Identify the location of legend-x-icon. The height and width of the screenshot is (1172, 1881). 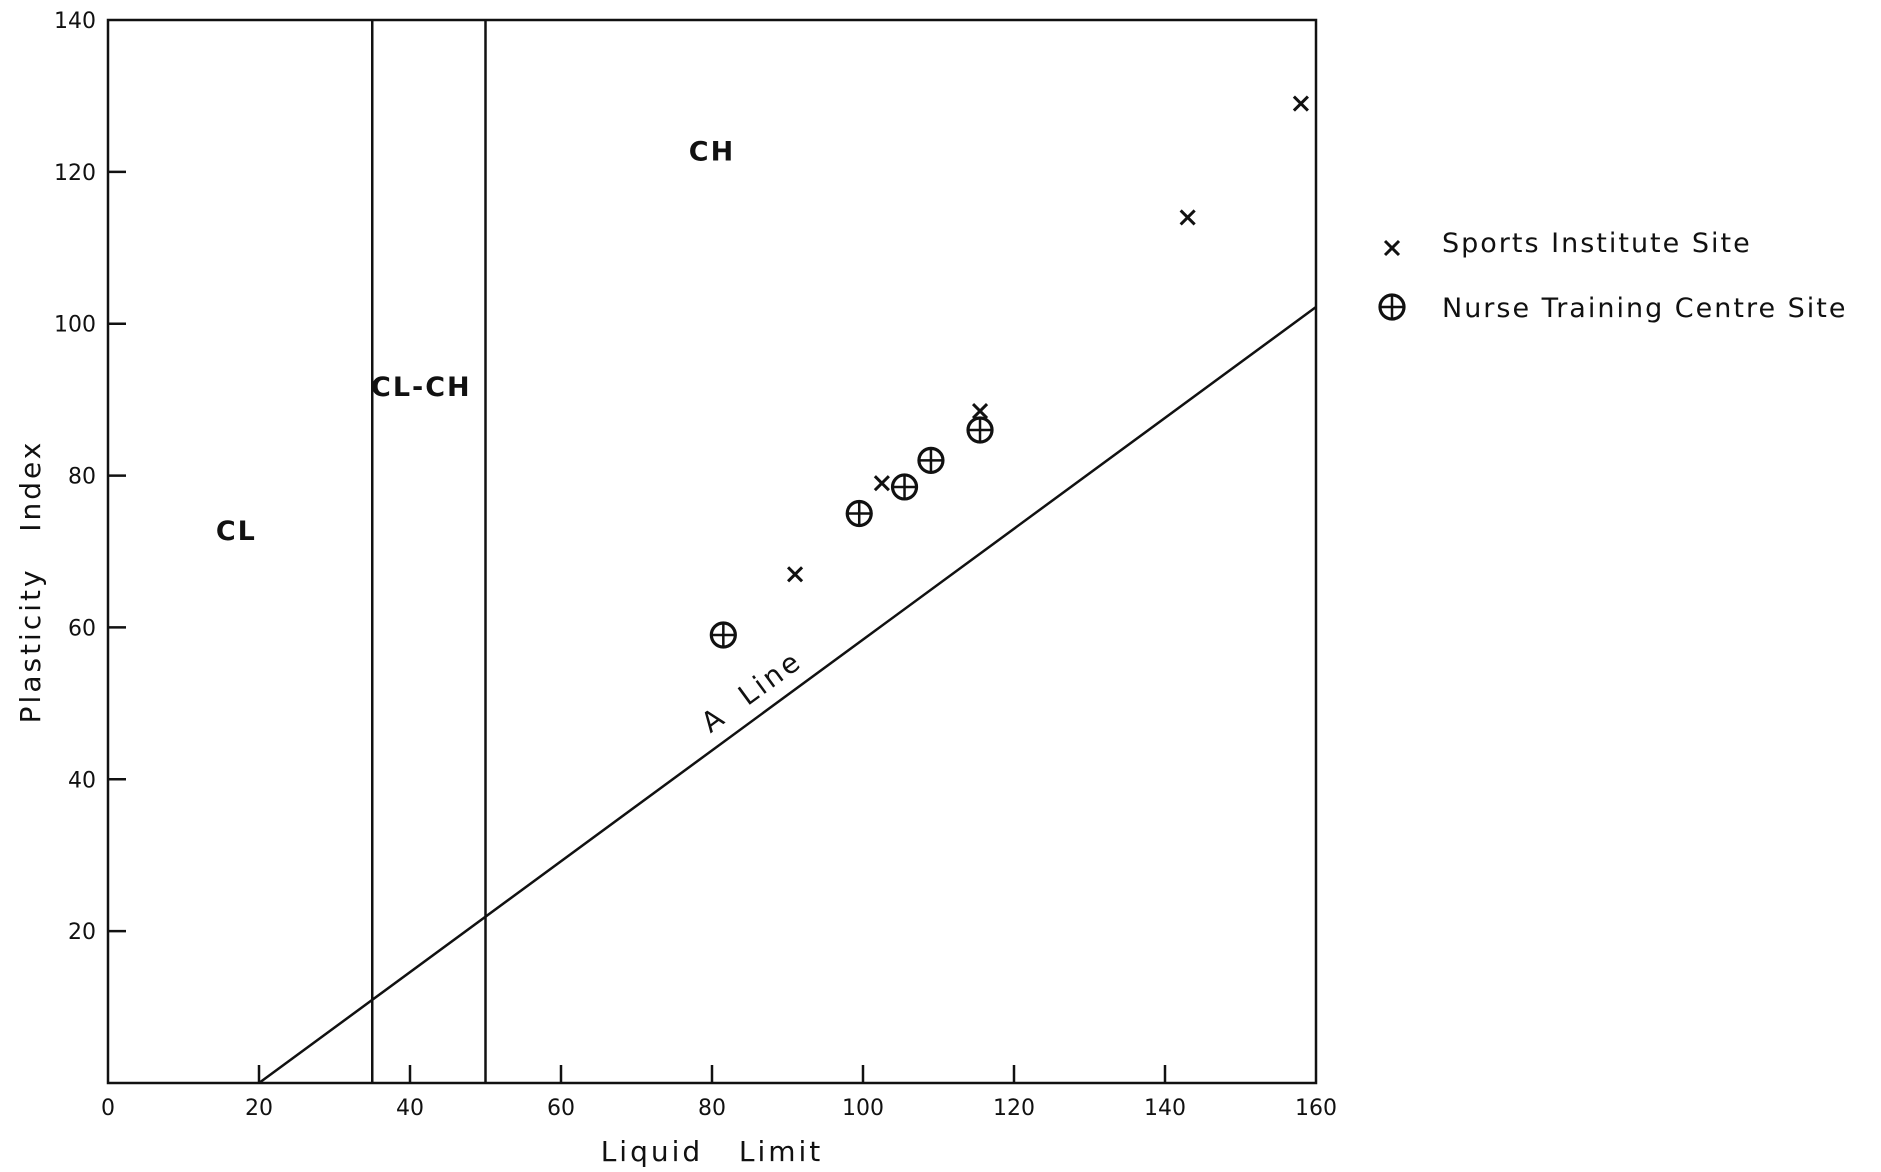
(1392, 248).